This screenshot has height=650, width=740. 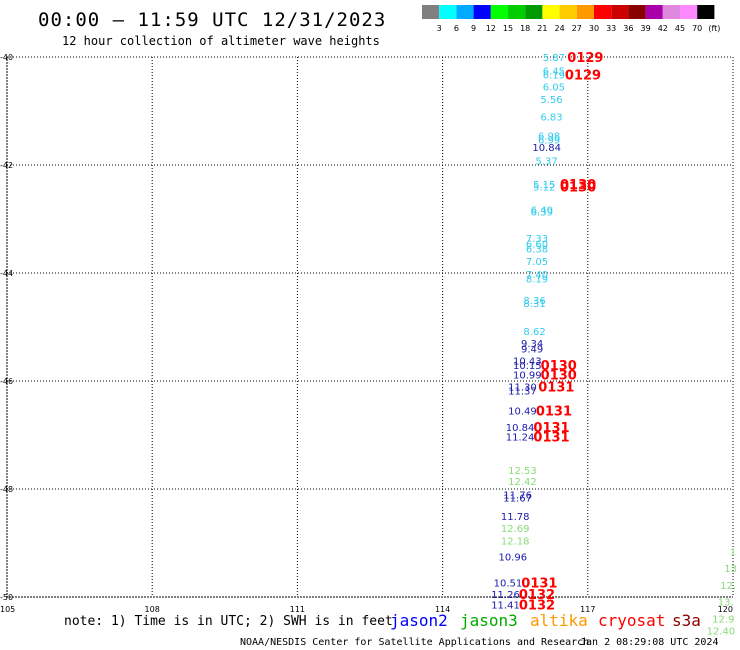 What do you see at coordinates (522, 412) in the screenshot?
I see `wave-height-value: 10.49` at bounding box center [522, 412].